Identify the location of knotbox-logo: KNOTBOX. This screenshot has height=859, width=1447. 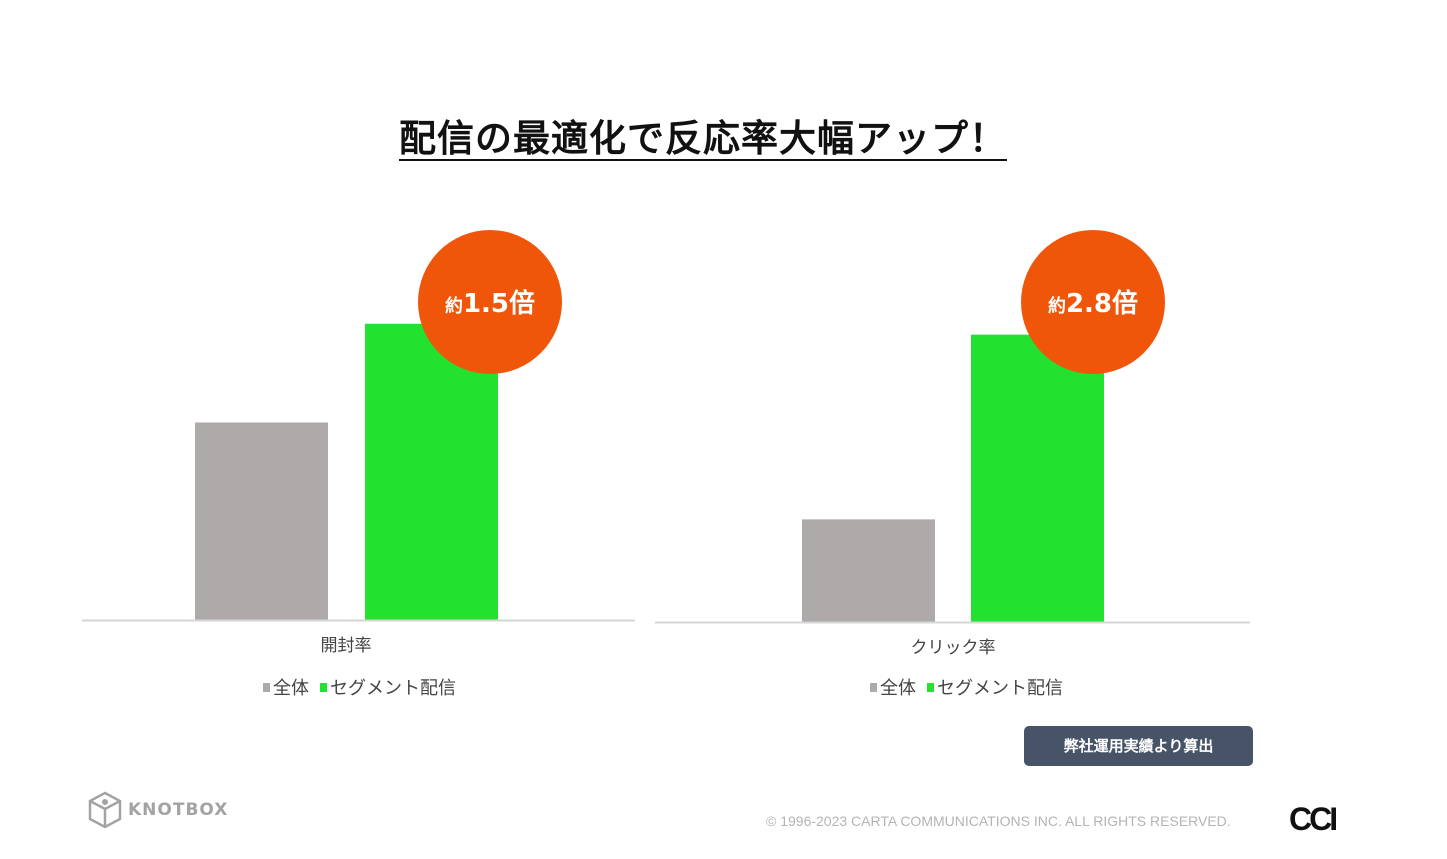
(158, 810).